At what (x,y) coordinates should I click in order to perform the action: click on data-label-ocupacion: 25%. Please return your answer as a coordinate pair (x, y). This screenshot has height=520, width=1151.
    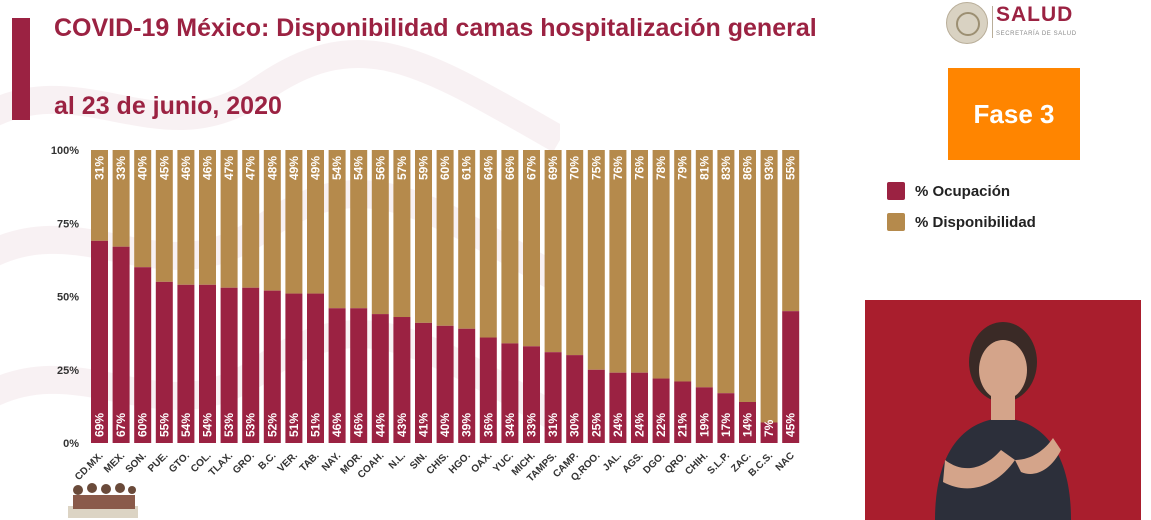
    Looking at the image, I should click on (596, 425).